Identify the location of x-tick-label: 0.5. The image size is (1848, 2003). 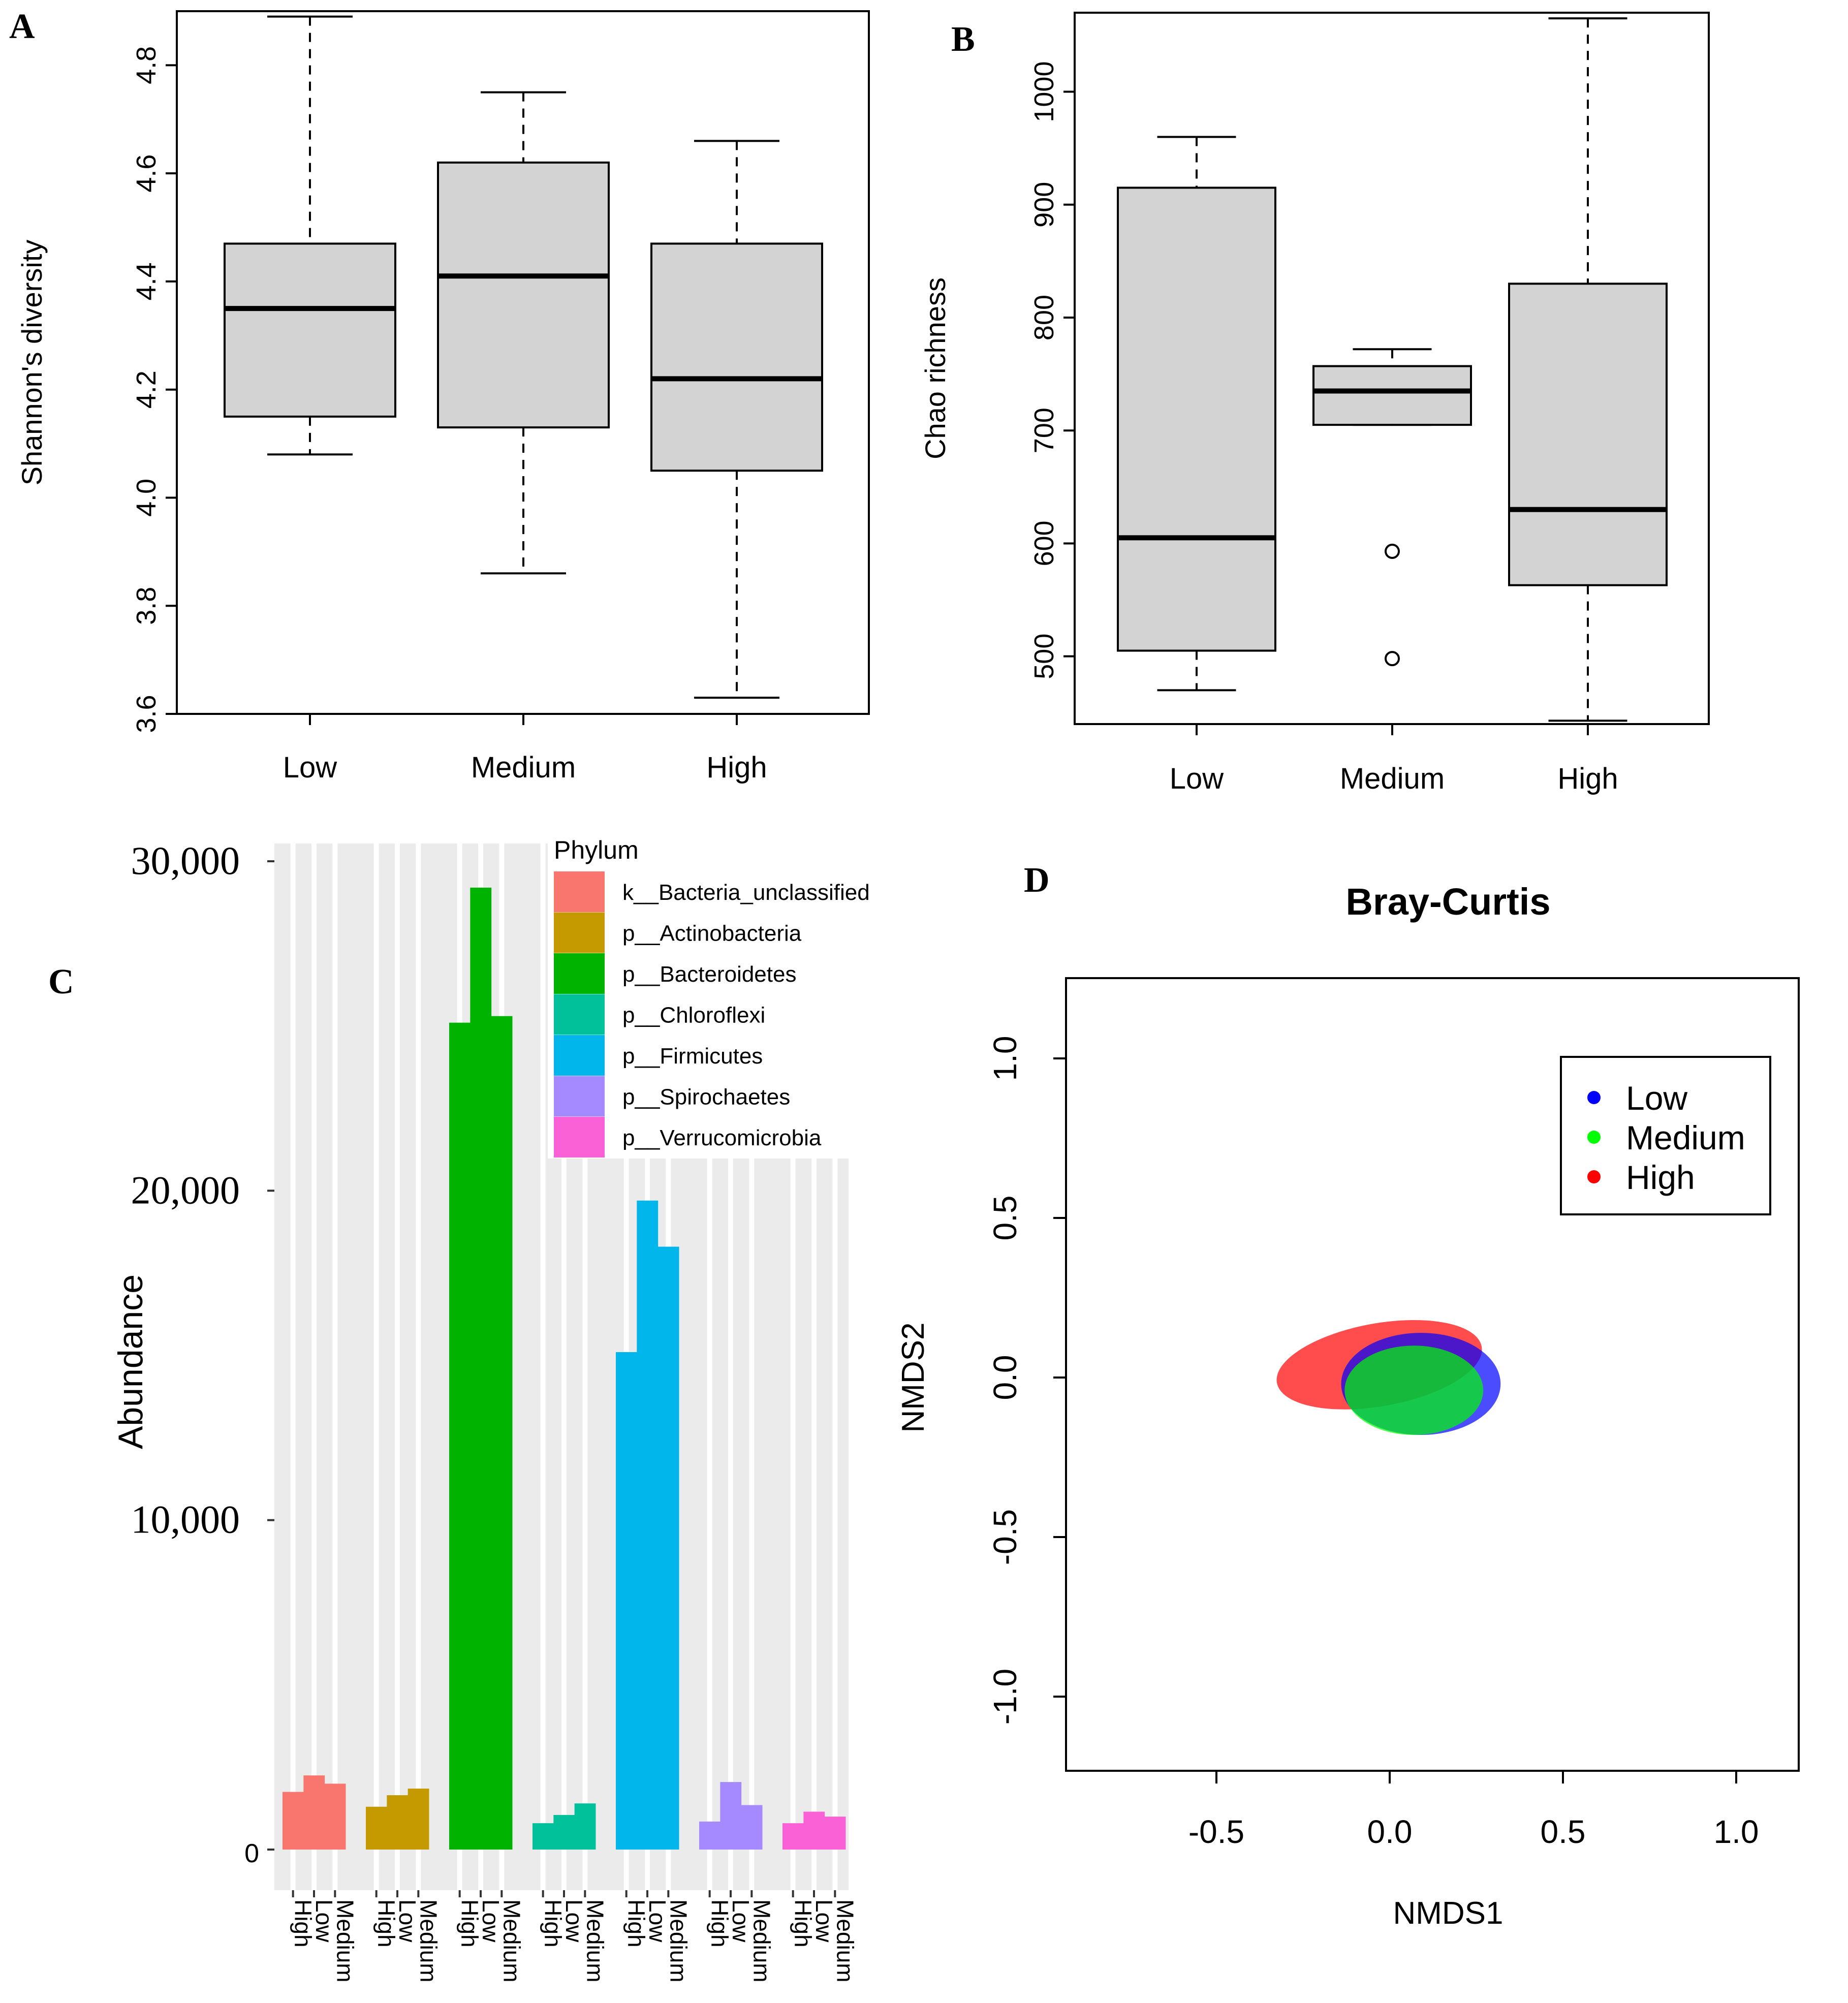
(1563, 1831).